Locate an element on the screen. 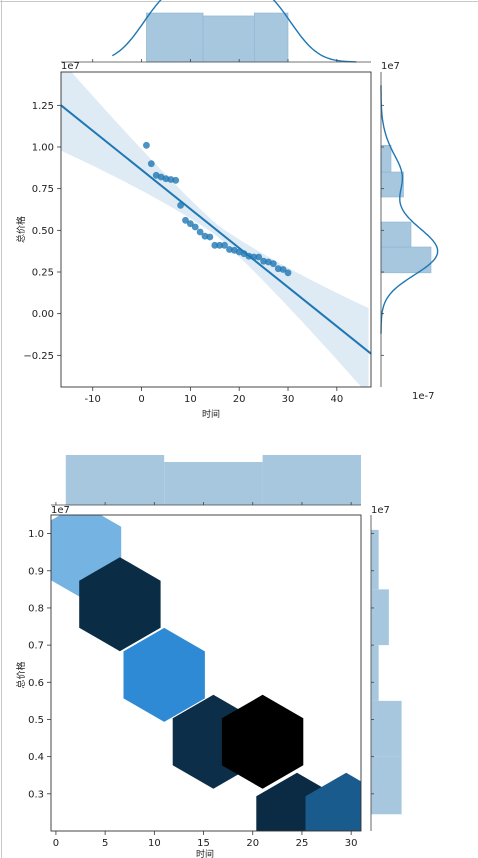  y-tick-label-4: 0.75 is located at coordinates (43, 189).